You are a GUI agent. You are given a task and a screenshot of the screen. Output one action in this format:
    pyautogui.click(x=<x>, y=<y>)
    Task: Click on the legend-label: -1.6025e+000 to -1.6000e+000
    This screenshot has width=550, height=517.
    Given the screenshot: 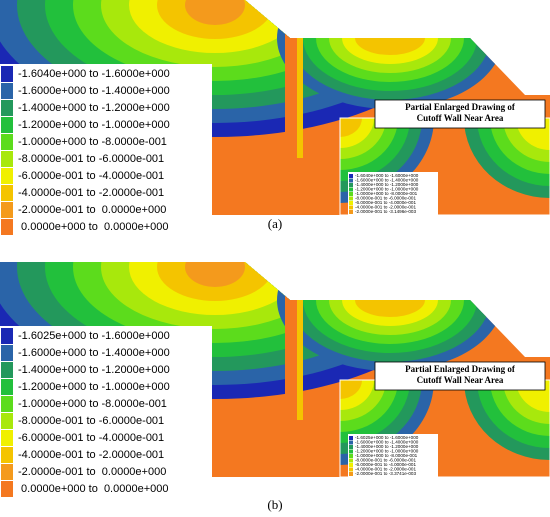 What is the action you would take?
    pyautogui.click(x=94, y=336)
    